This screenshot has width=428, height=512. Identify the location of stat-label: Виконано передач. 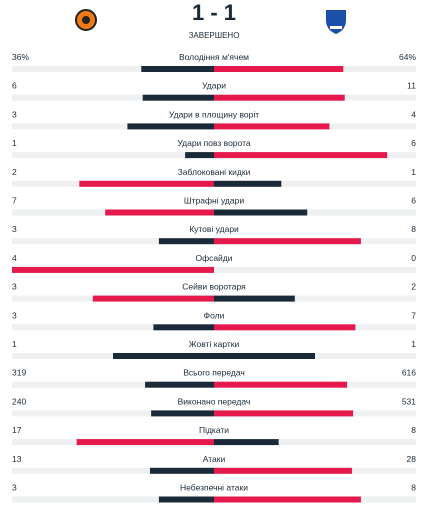
(214, 401).